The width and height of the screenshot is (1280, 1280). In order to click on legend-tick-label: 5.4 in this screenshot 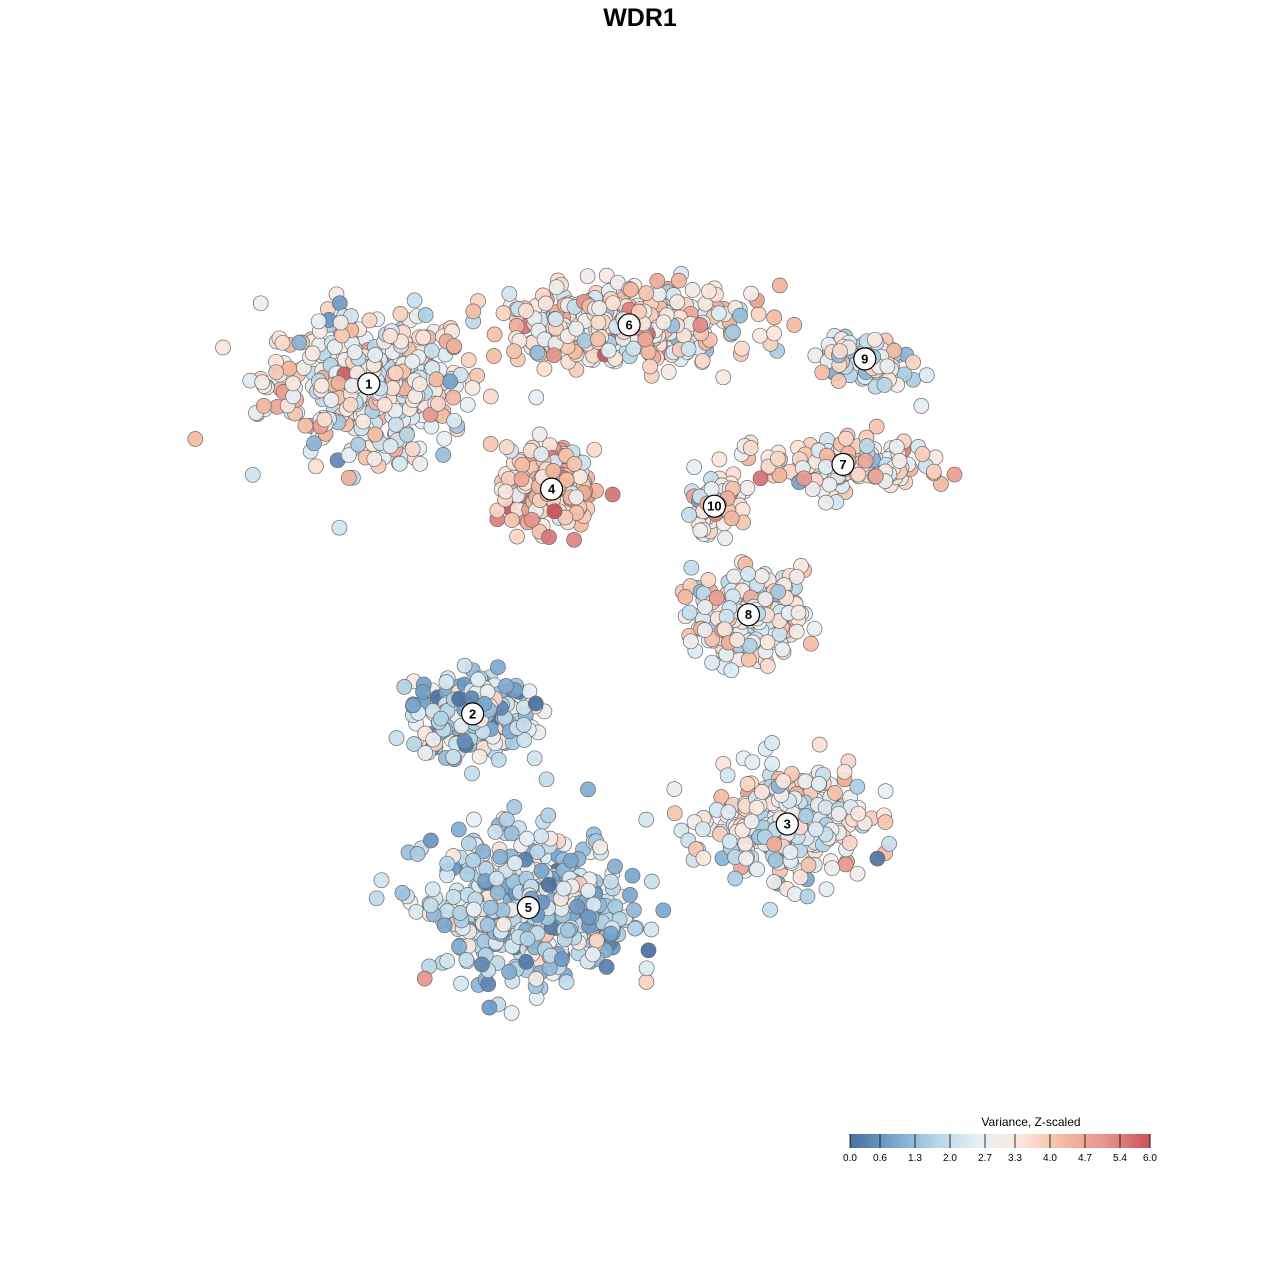, I will do `click(1120, 1158)`.